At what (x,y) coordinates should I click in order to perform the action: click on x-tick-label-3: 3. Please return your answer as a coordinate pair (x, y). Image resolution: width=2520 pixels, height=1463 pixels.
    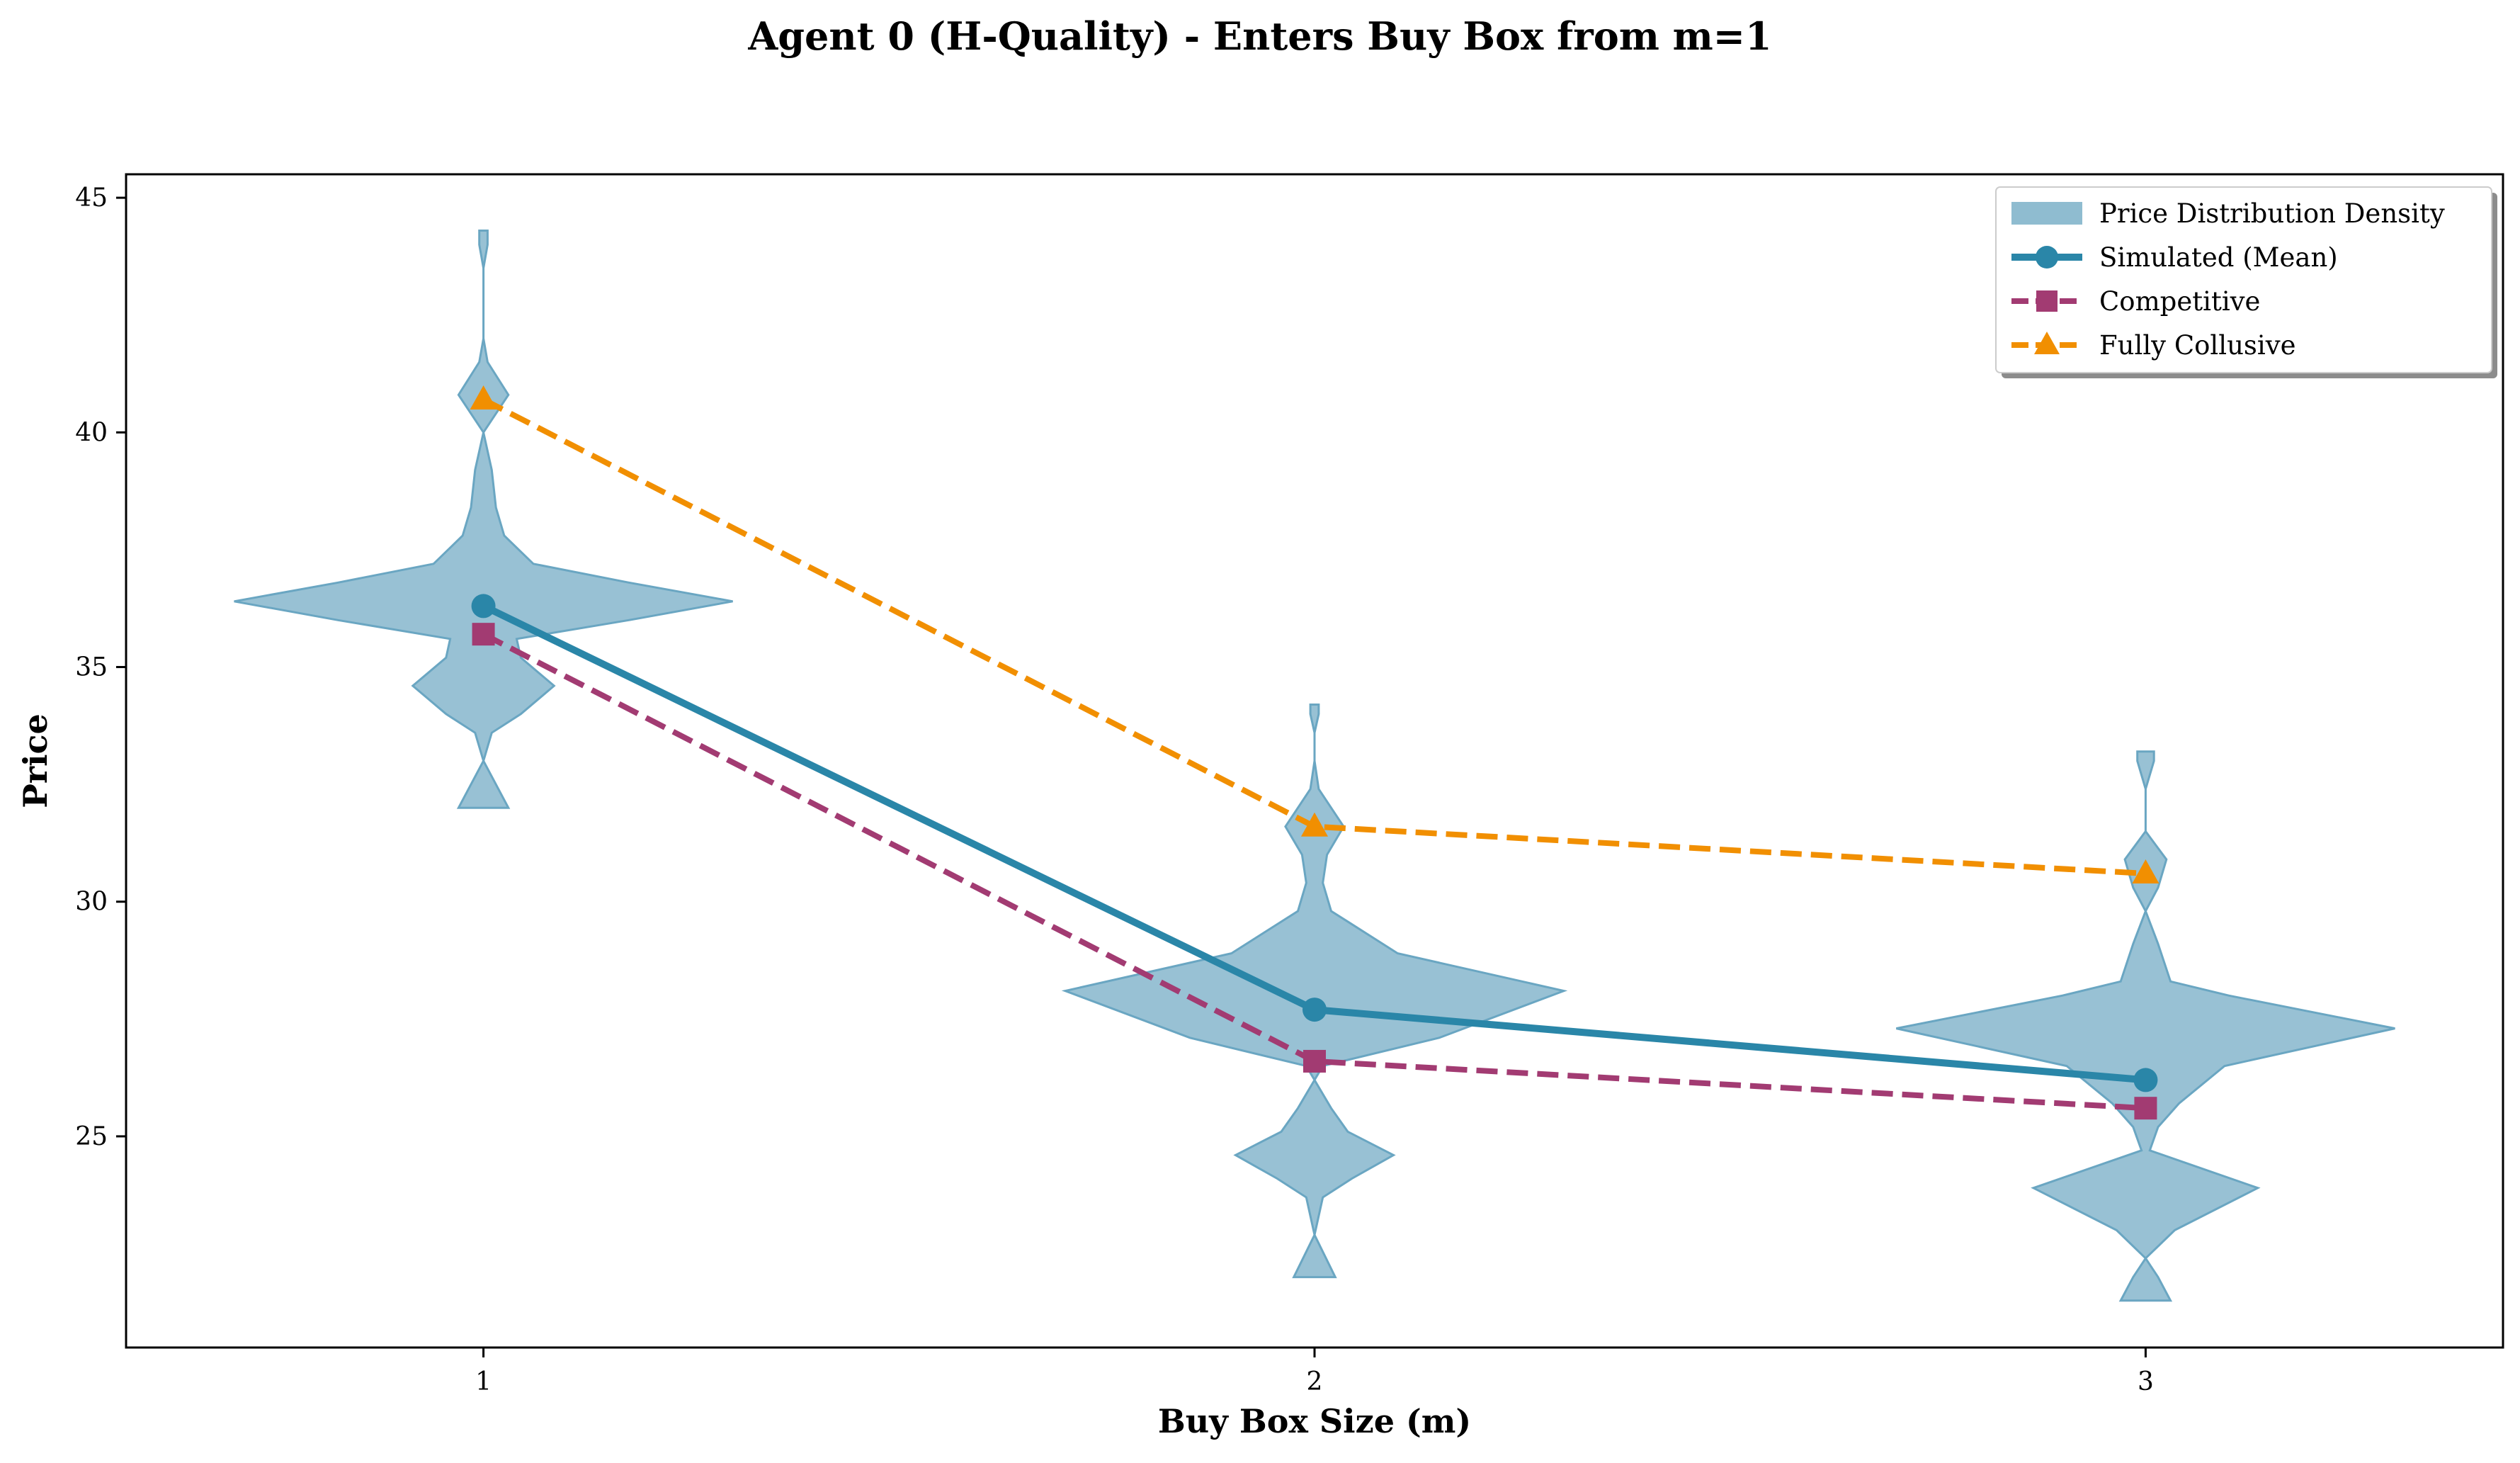
    Looking at the image, I should click on (2146, 1381).